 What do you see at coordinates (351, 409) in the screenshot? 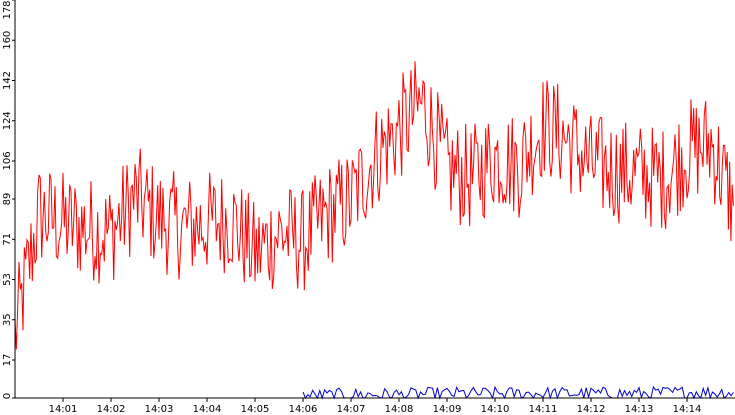
I see `x-tick-label: 14:07` at bounding box center [351, 409].